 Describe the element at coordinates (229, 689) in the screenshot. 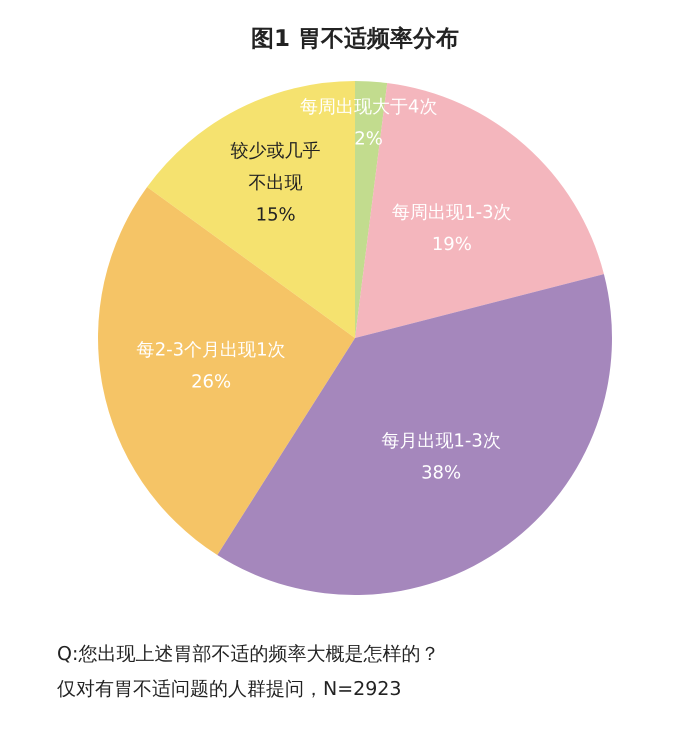

I see `text: 仅对有胃不适问题的人群提问，N=2923` at that location.